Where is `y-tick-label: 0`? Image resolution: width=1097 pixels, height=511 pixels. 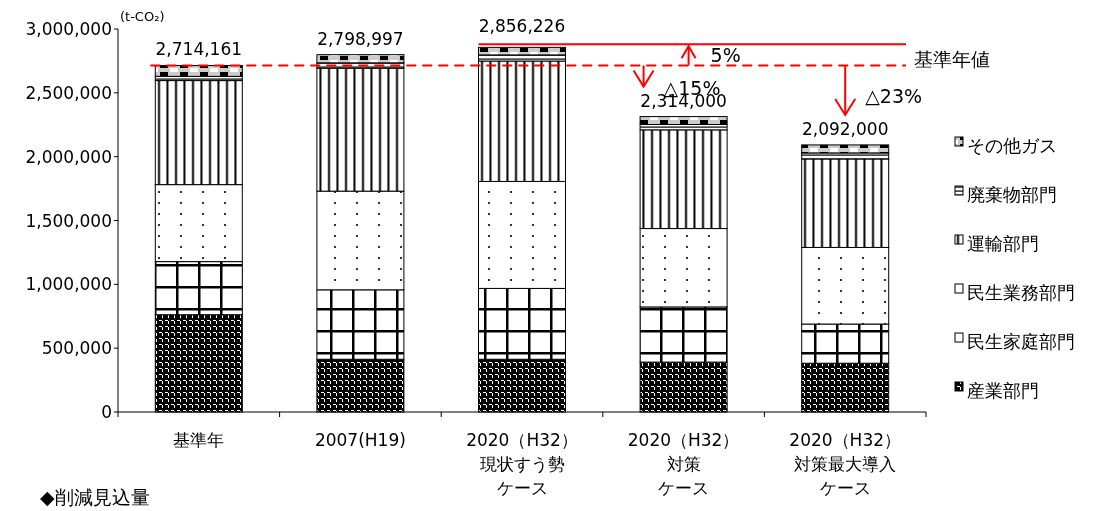
y-tick-label: 0 is located at coordinates (106, 412).